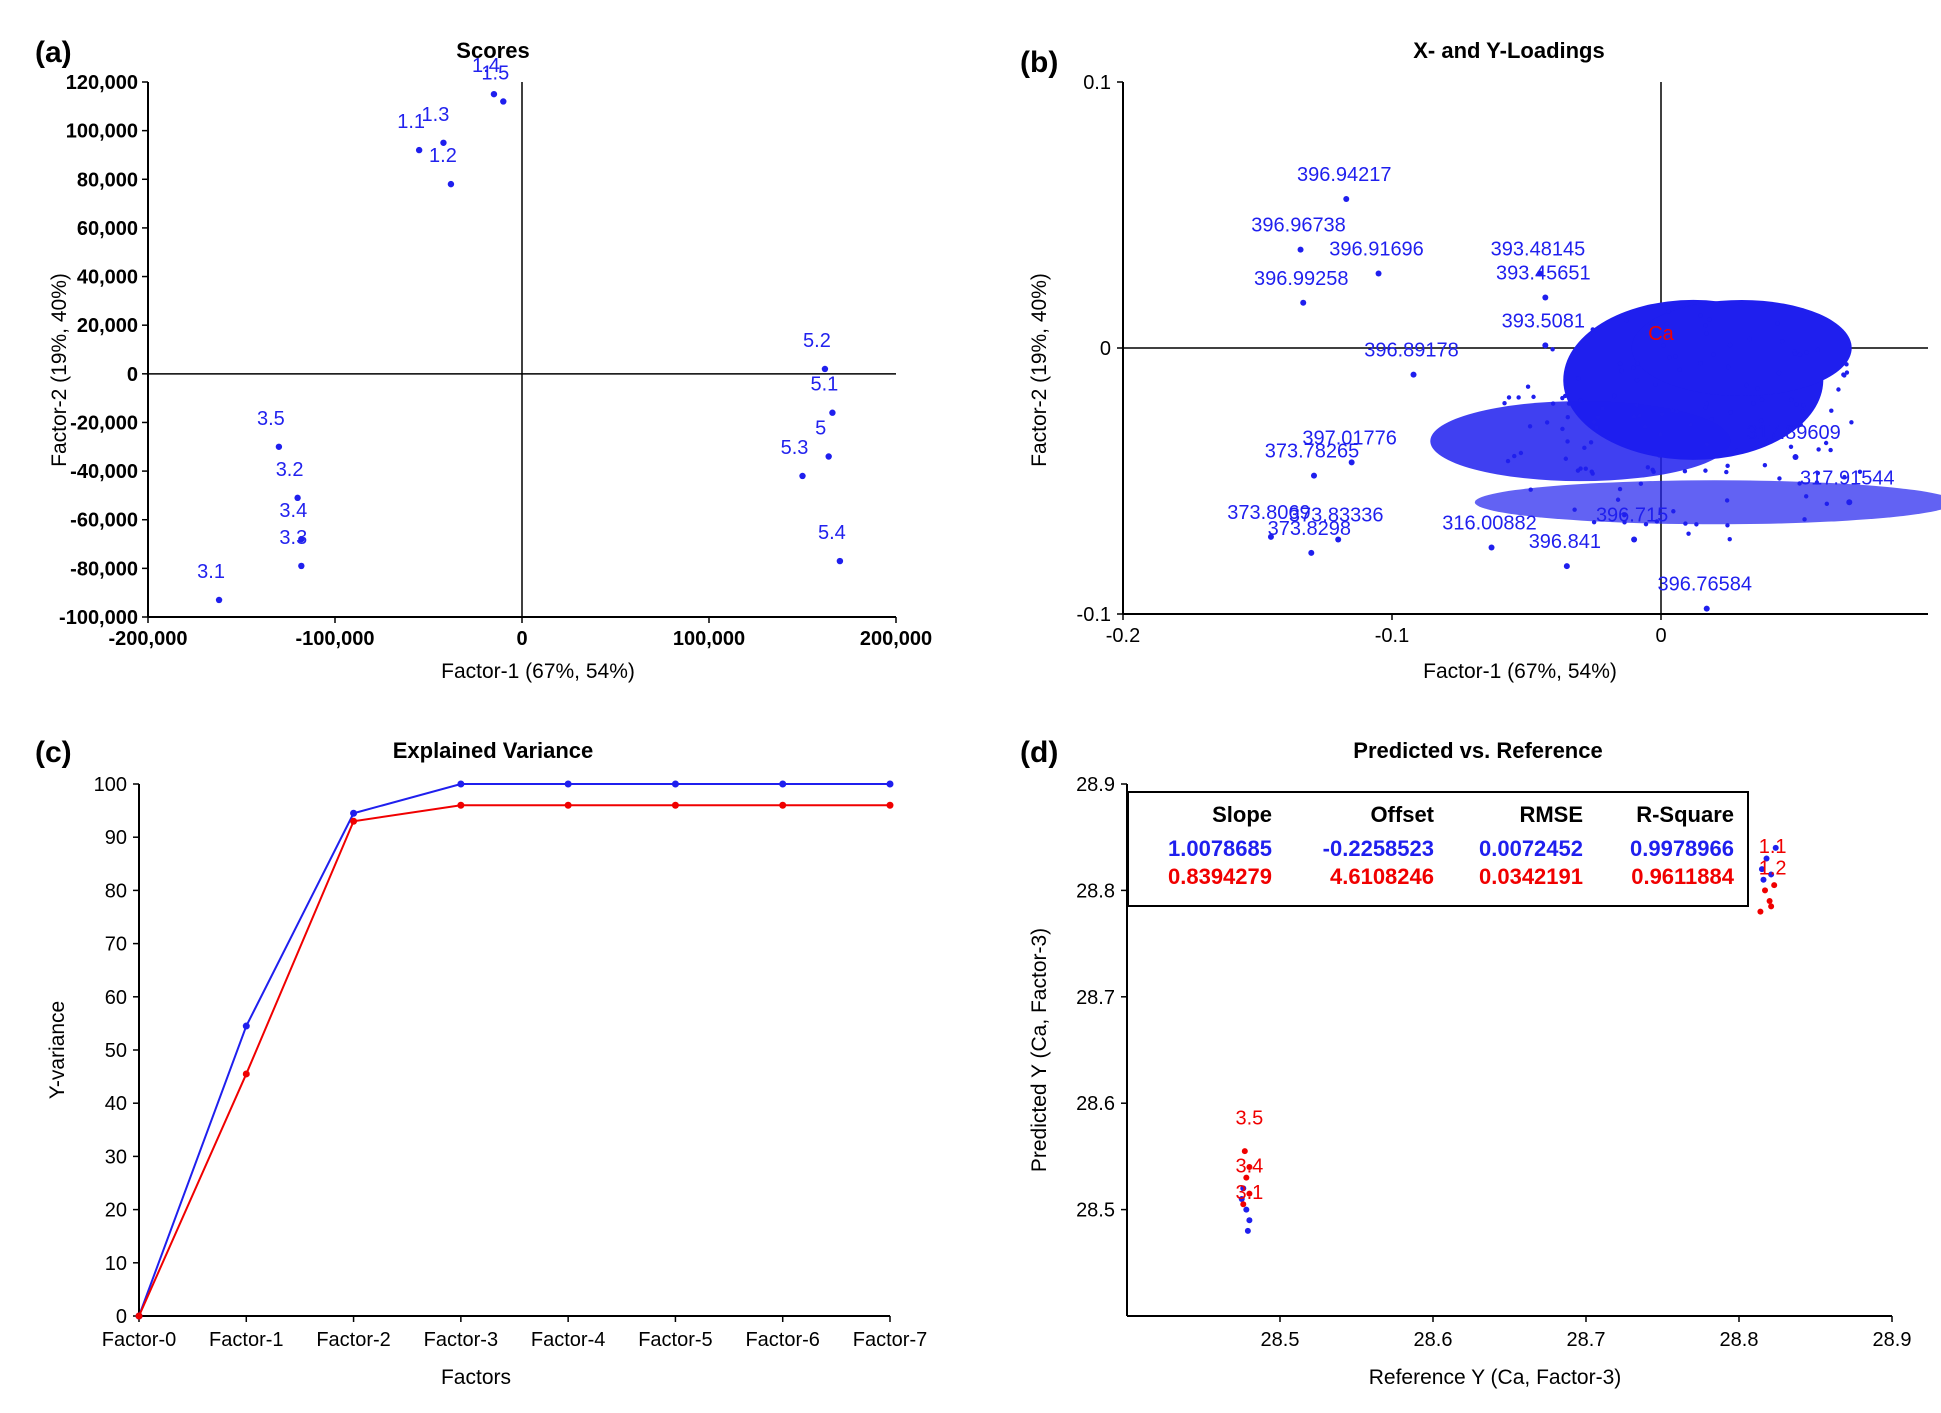 The width and height of the screenshot is (1941, 1413). Describe the element at coordinates (521, 350) in the screenshot. I see `panel-a-axes` at that location.